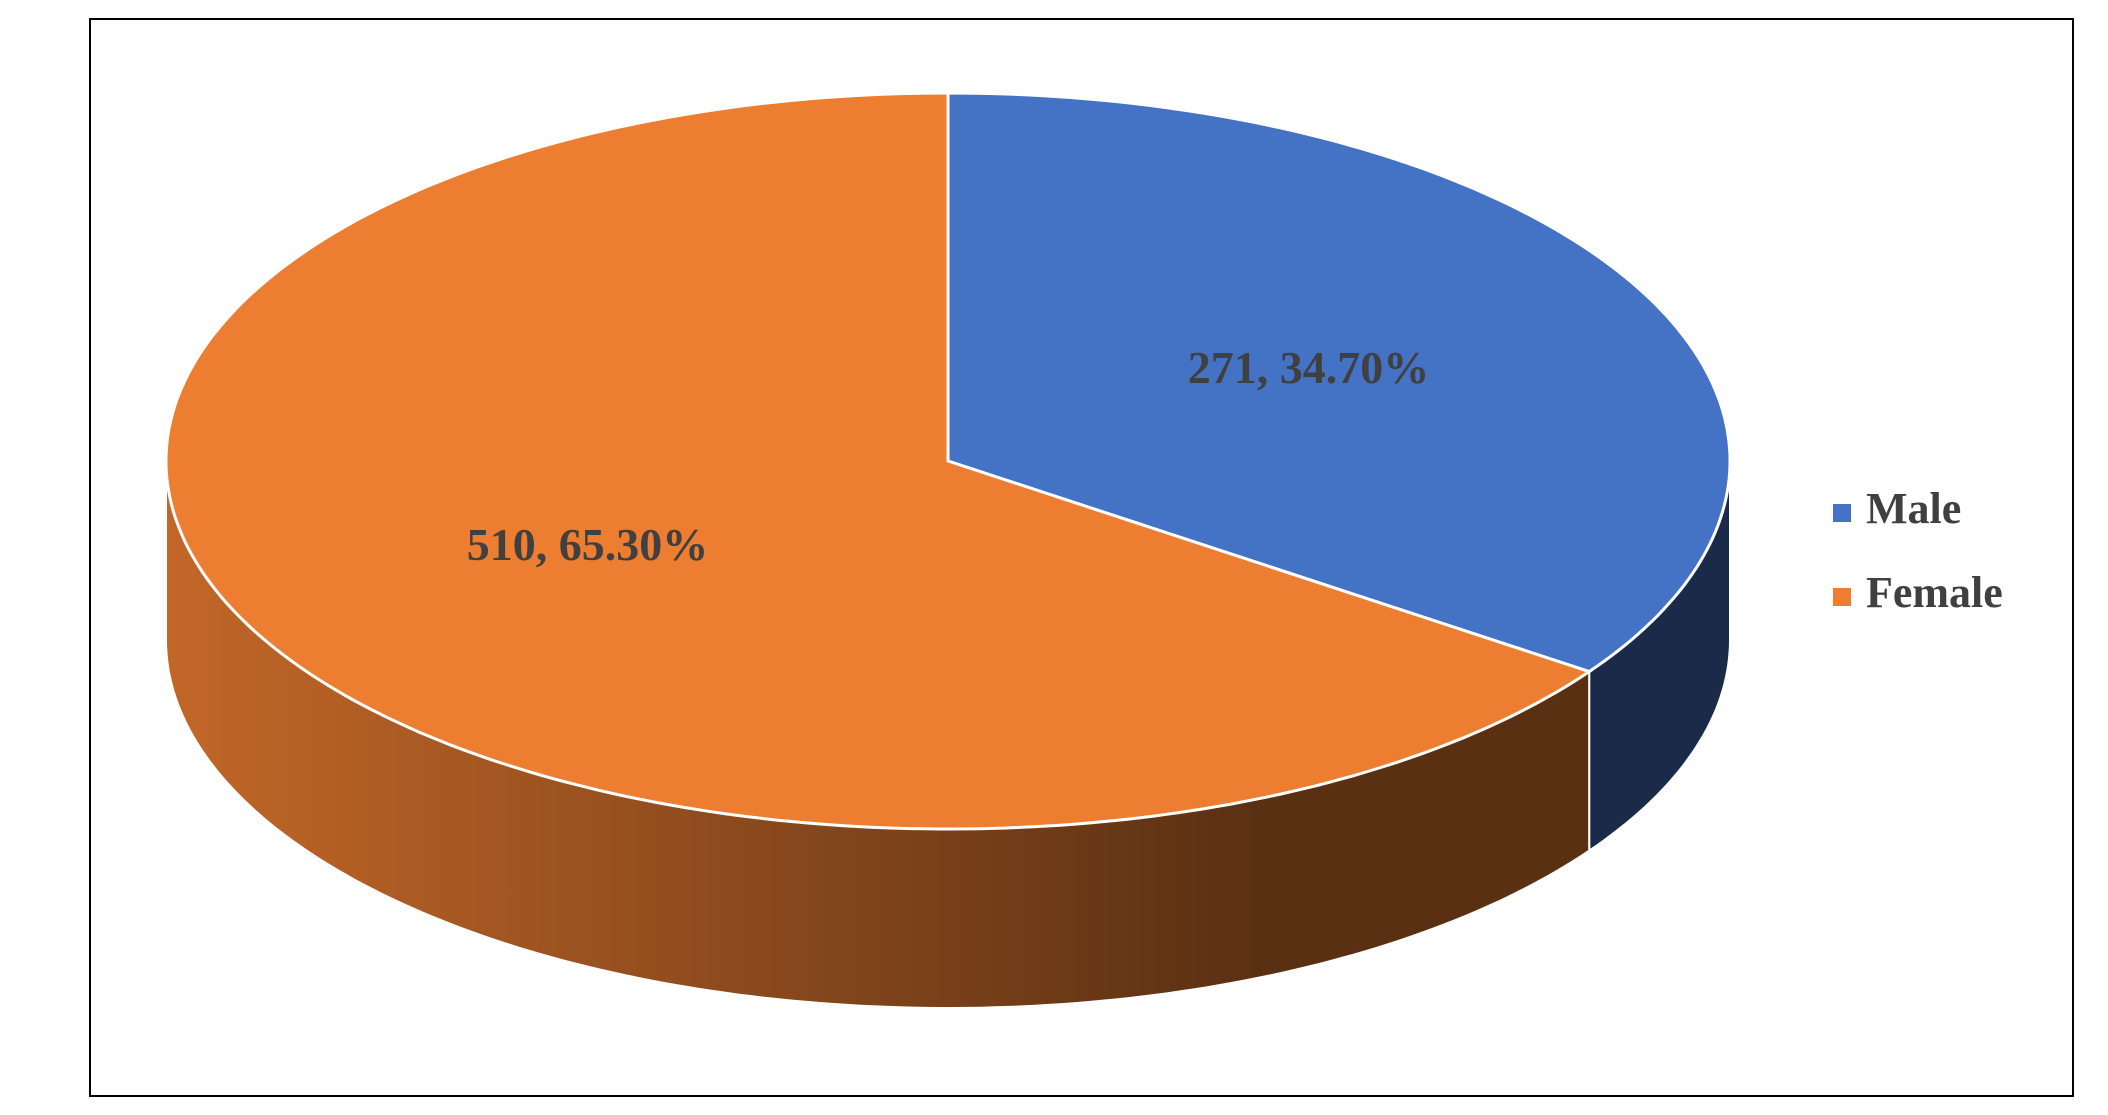 This screenshot has height=1115, width=2108. Describe the element at coordinates (588, 544) in the screenshot. I see `data-label: 510, 65.30%` at that location.